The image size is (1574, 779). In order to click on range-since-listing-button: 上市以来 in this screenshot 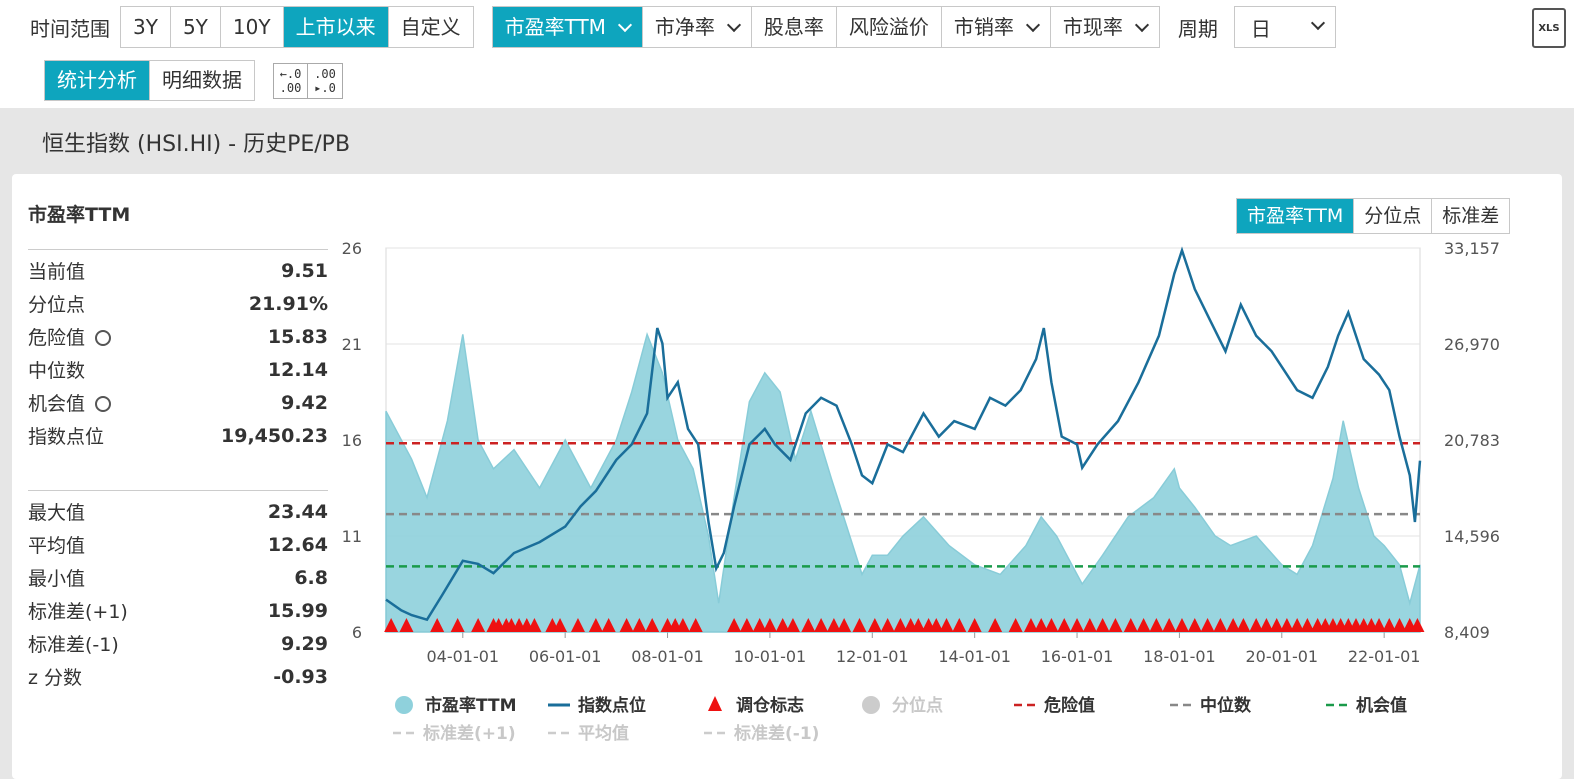, I will do `click(336, 27)`.